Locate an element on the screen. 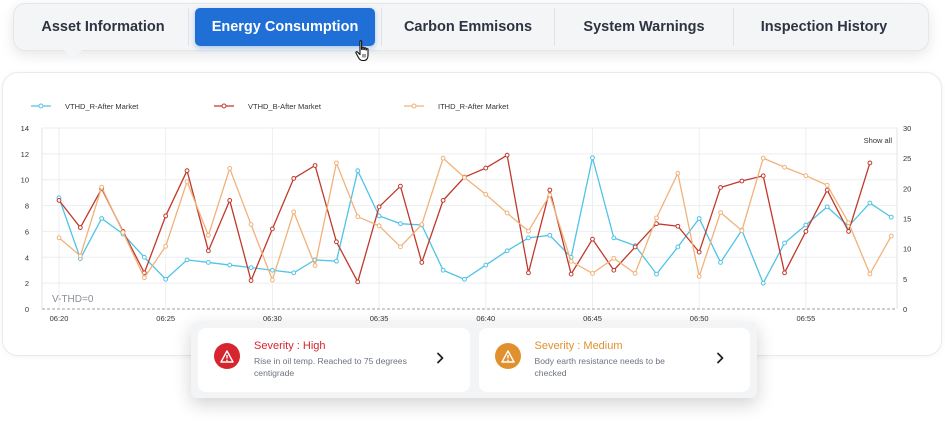 This screenshot has height=431, width=945. x-tick-label: 06:55 is located at coordinates (805, 318).